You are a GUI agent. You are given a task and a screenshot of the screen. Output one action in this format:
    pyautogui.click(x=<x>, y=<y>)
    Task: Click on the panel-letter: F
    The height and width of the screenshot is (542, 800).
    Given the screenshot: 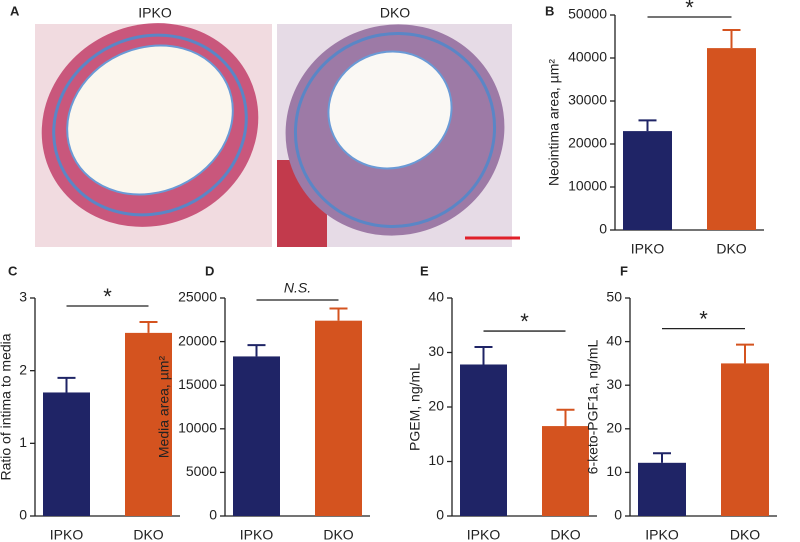 What is the action you would take?
    pyautogui.click(x=624, y=270)
    